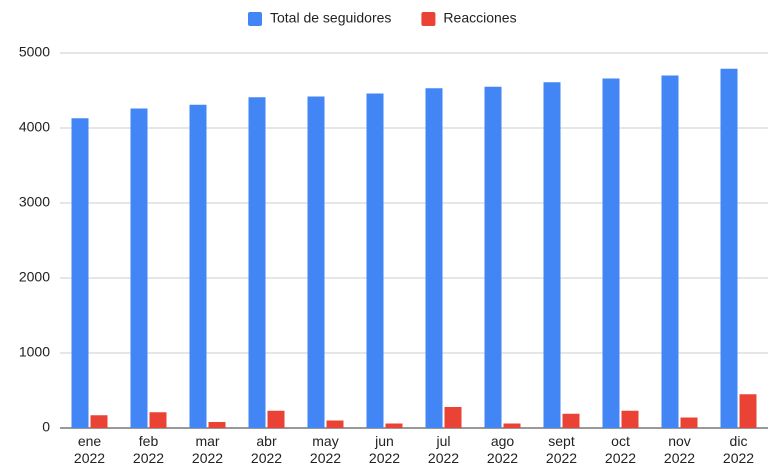 This screenshot has width=772, height=465. I want to click on y-tick-label: 3000, so click(34, 202).